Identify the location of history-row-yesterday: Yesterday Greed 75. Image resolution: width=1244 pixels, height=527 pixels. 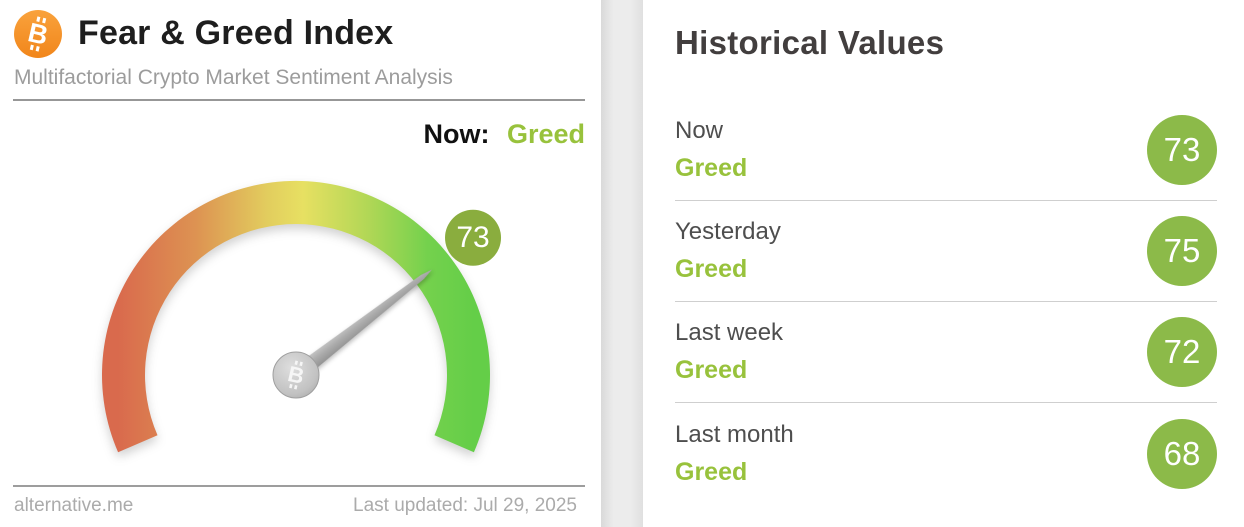
(946, 251).